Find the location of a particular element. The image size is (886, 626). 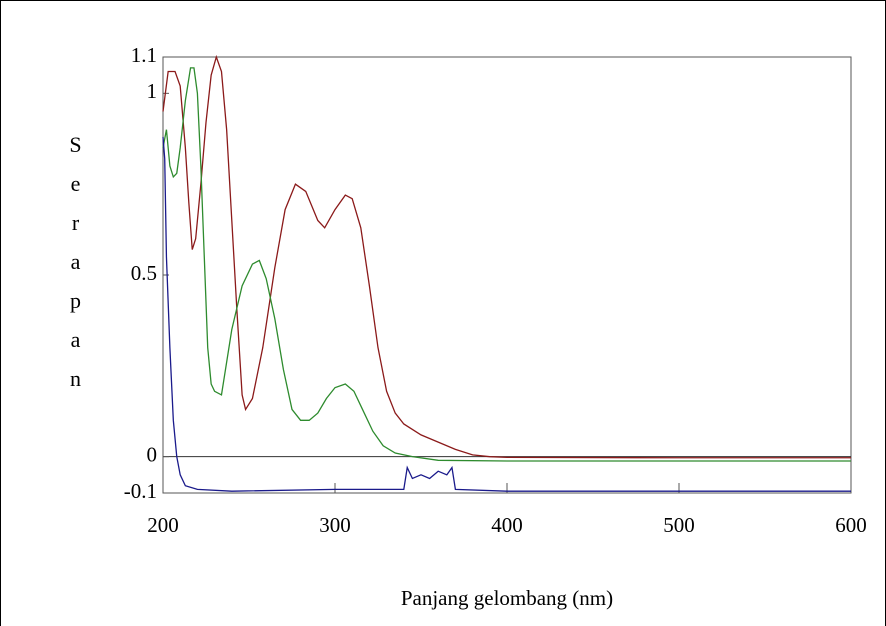

x-axis-label: Panjang gelombang (nm) is located at coordinates (507, 598).